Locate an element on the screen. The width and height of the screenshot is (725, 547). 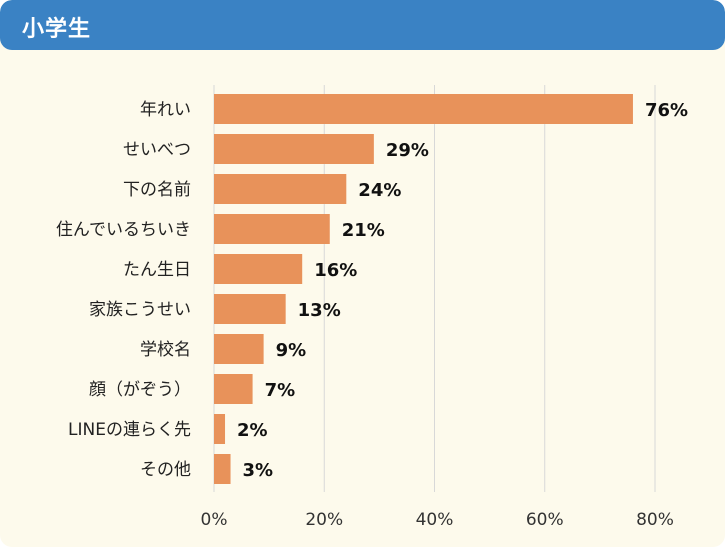
data-label: 16% is located at coordinates (335, 270).